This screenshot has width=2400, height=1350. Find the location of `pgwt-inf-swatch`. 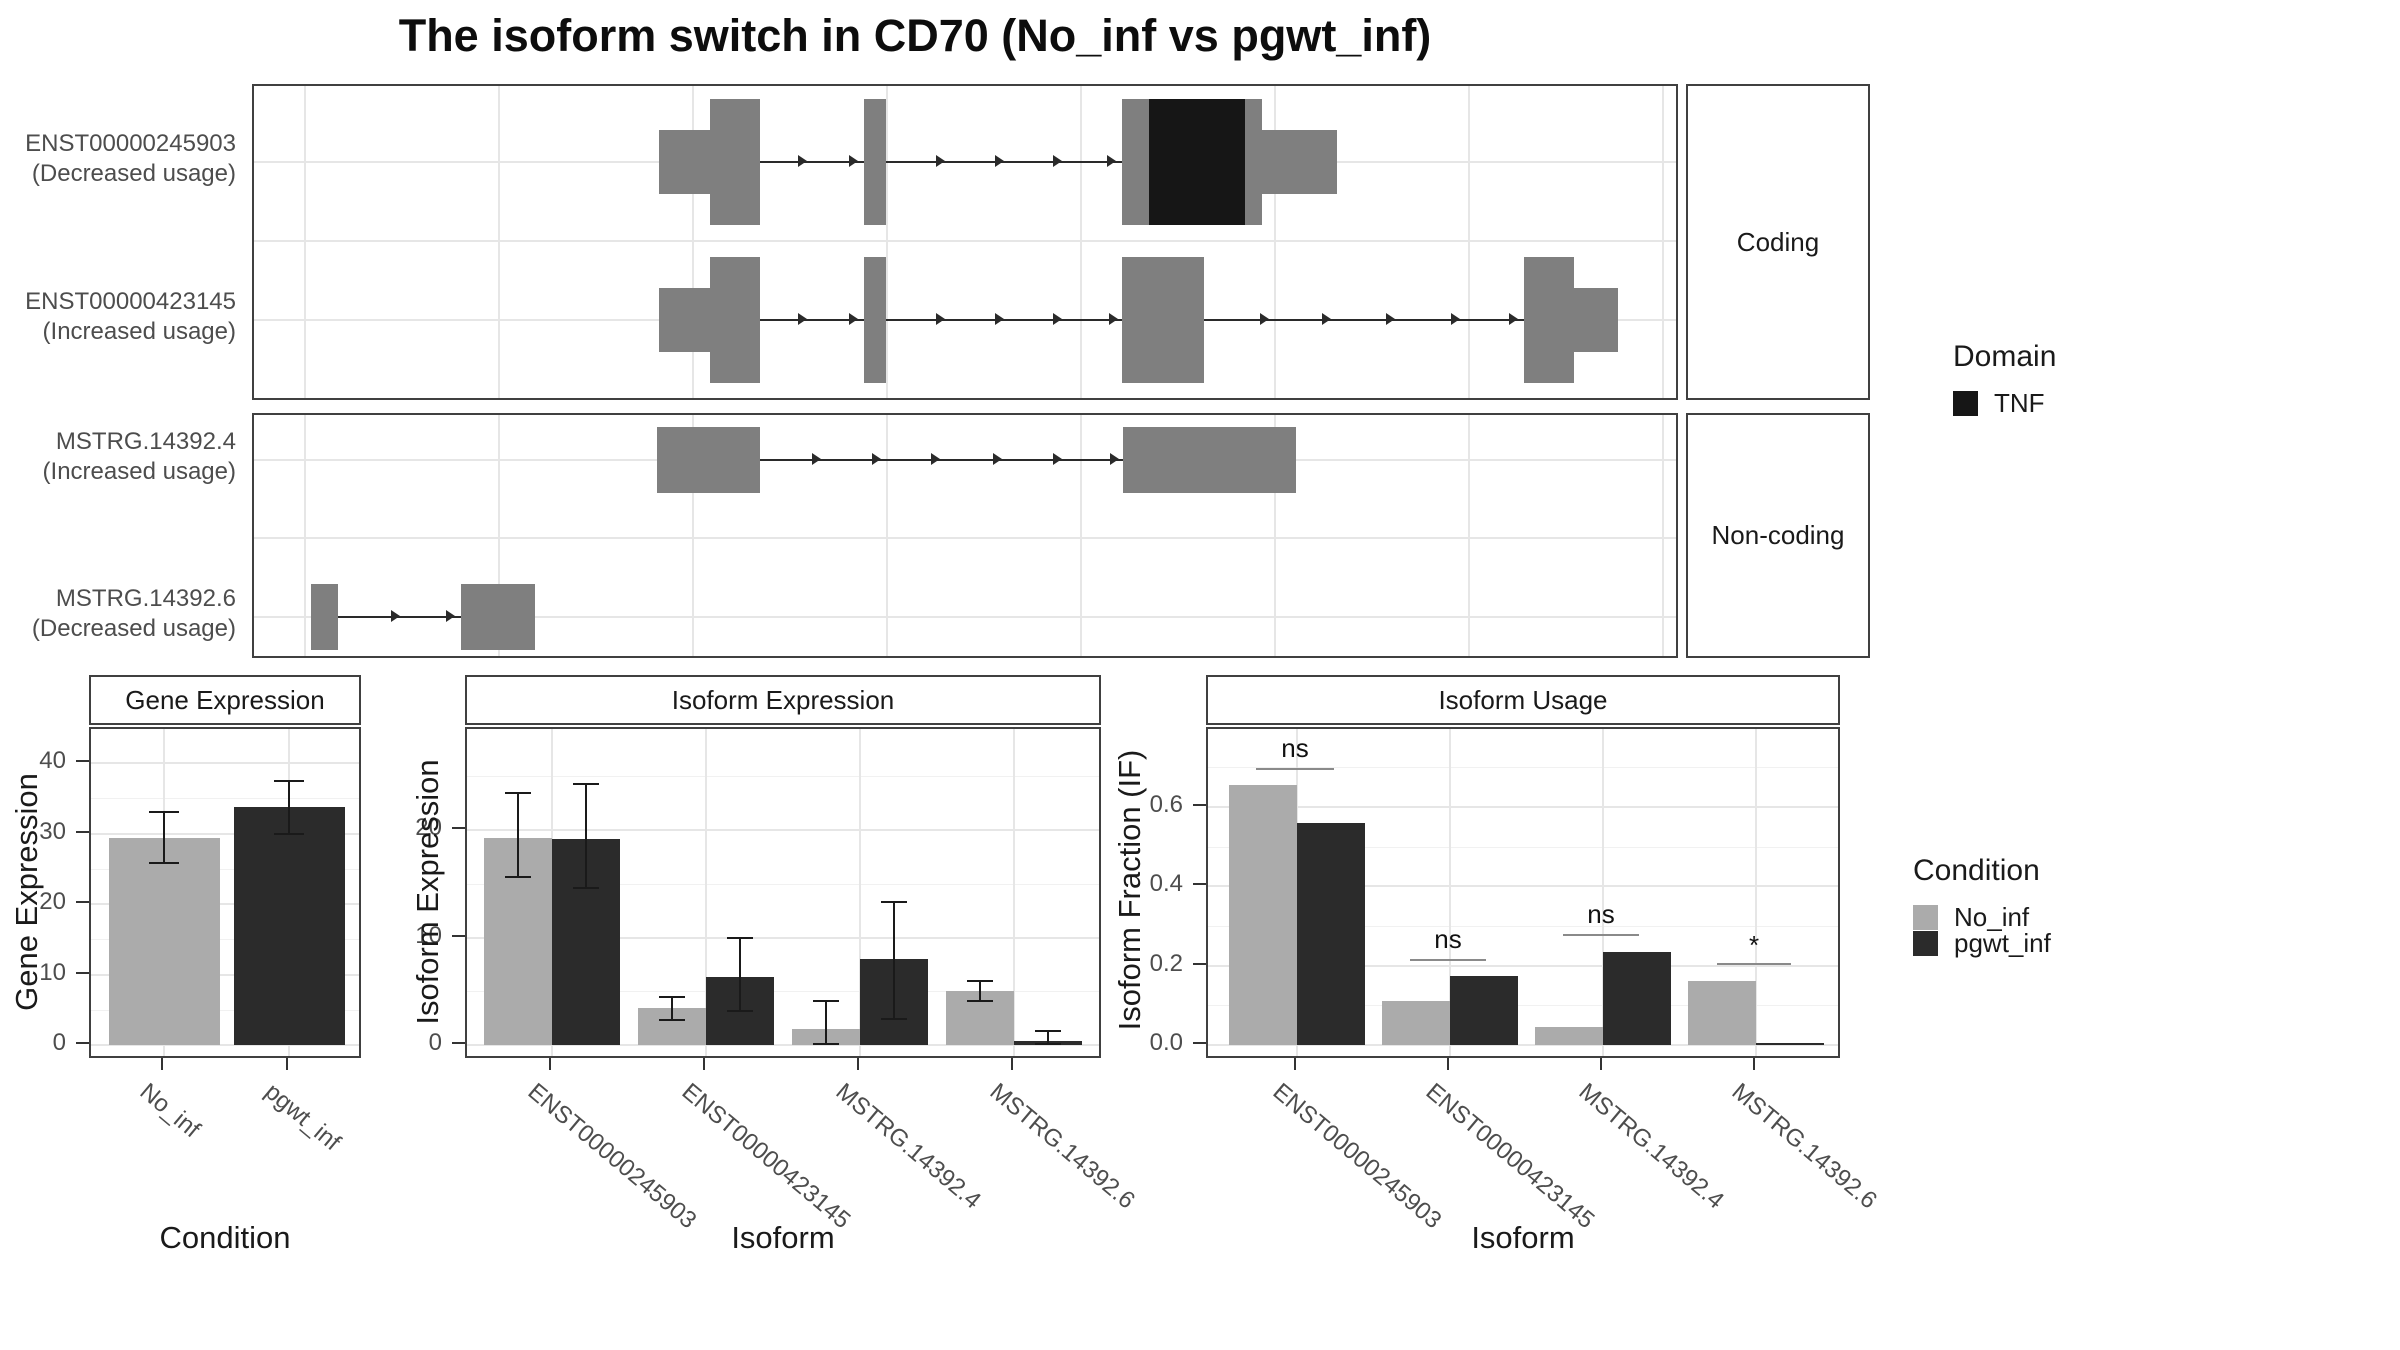

pgwt-inf-swatch is located at coordinates (1925, 943).